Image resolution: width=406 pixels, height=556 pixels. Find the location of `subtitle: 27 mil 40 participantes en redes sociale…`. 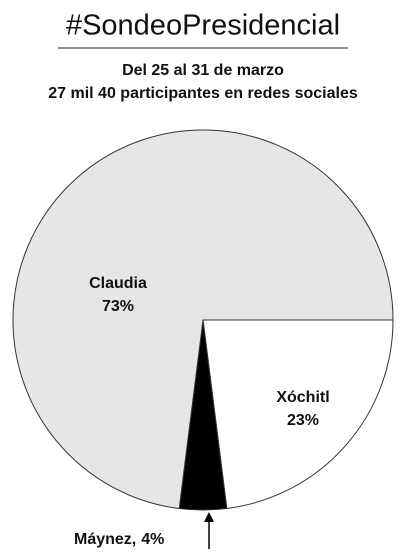

subtitle: 27 mil 40 participantes en redes sociale… is located at coordinates (203, 93).